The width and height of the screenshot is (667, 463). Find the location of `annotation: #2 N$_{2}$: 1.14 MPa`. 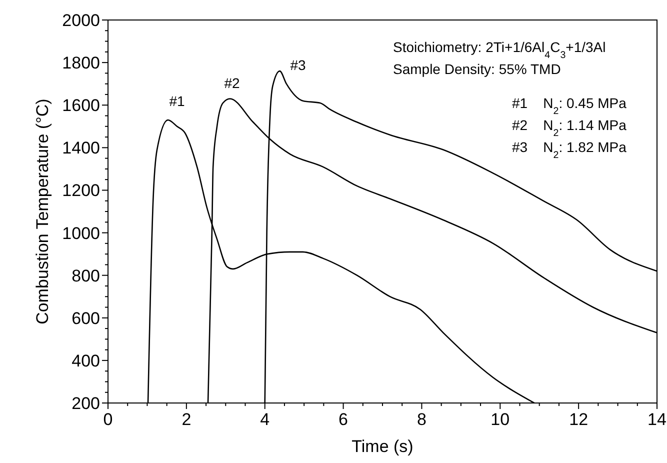

annotation: #2 N$_{2}$: 1.14 MPa is located at coordinates (569, 127).